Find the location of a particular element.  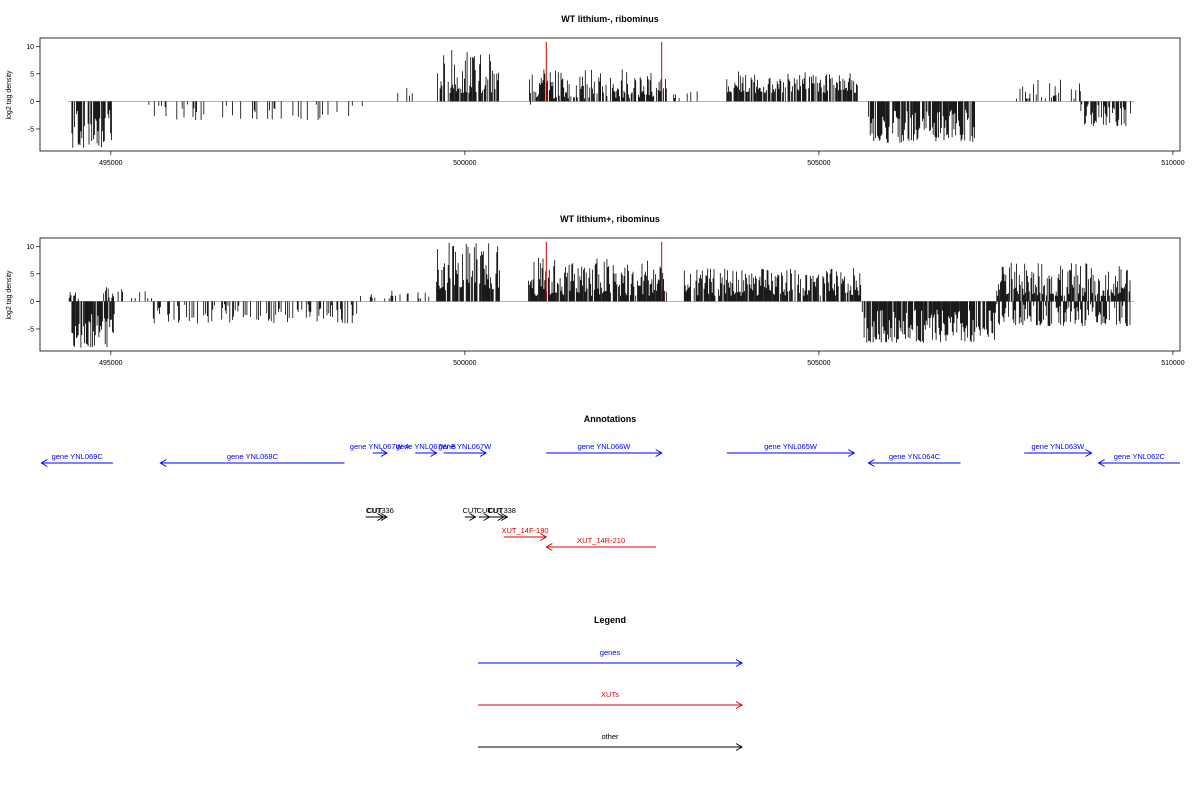

annotation-other: CUT is located at coordinates (470, 513).